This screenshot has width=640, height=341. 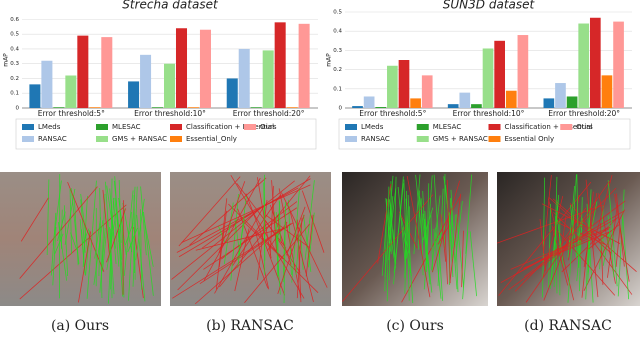 I want to click on caption: (d) RANSAC, so click(x=568, y=326).